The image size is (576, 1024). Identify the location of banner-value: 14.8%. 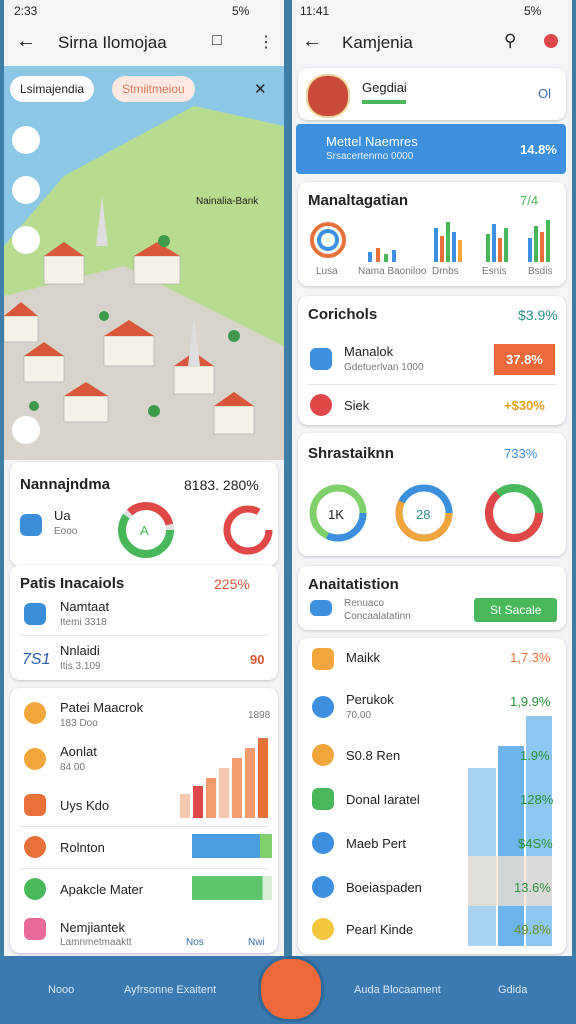
(538, 149).